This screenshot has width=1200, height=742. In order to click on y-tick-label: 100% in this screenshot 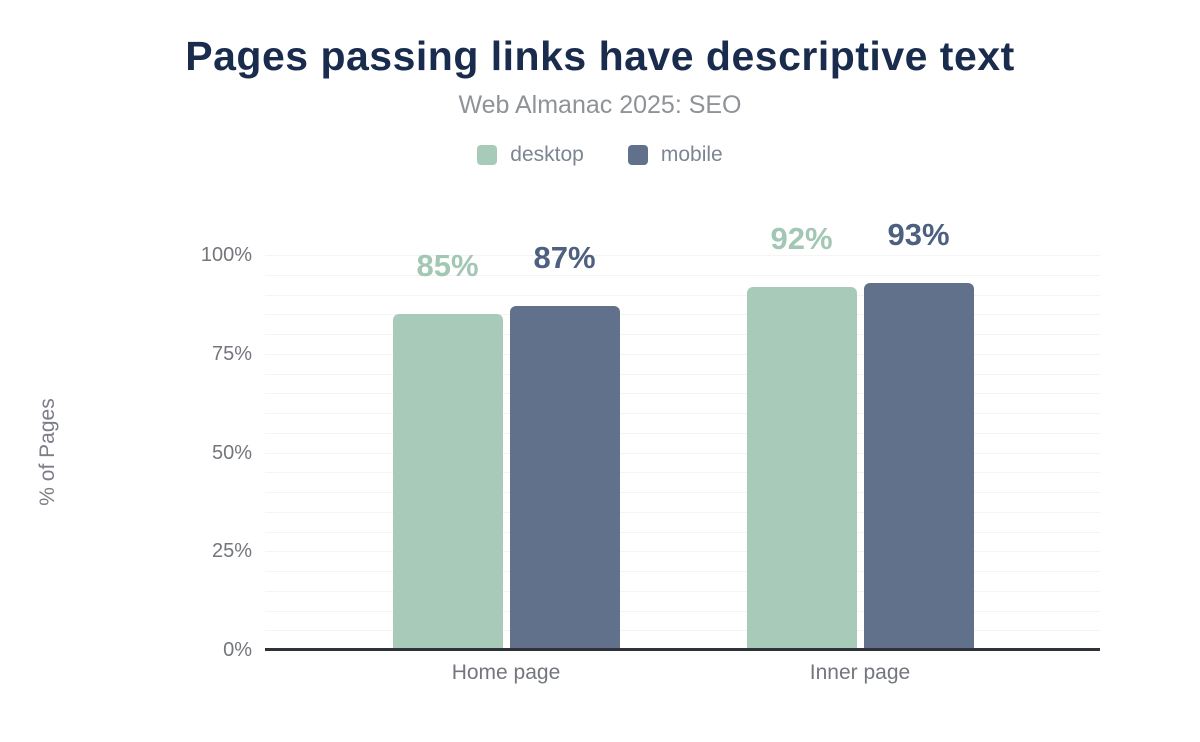, I will do `click(226, 255)`.